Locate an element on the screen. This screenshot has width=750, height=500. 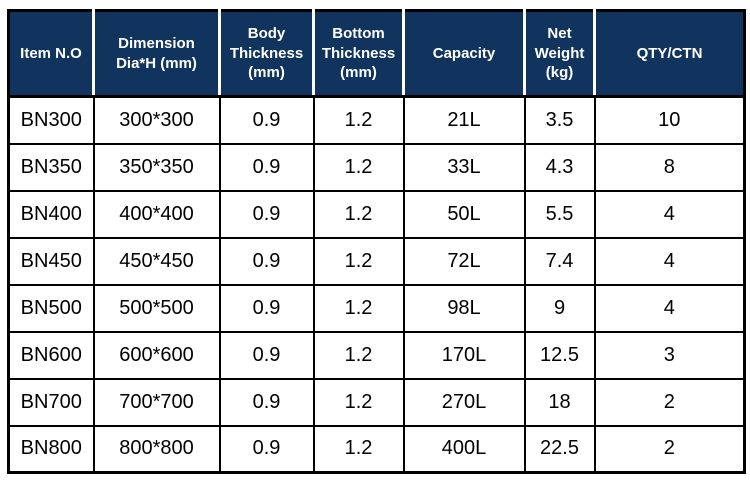
cell-dimension: 700*700 is located at coordinates (156, 402).